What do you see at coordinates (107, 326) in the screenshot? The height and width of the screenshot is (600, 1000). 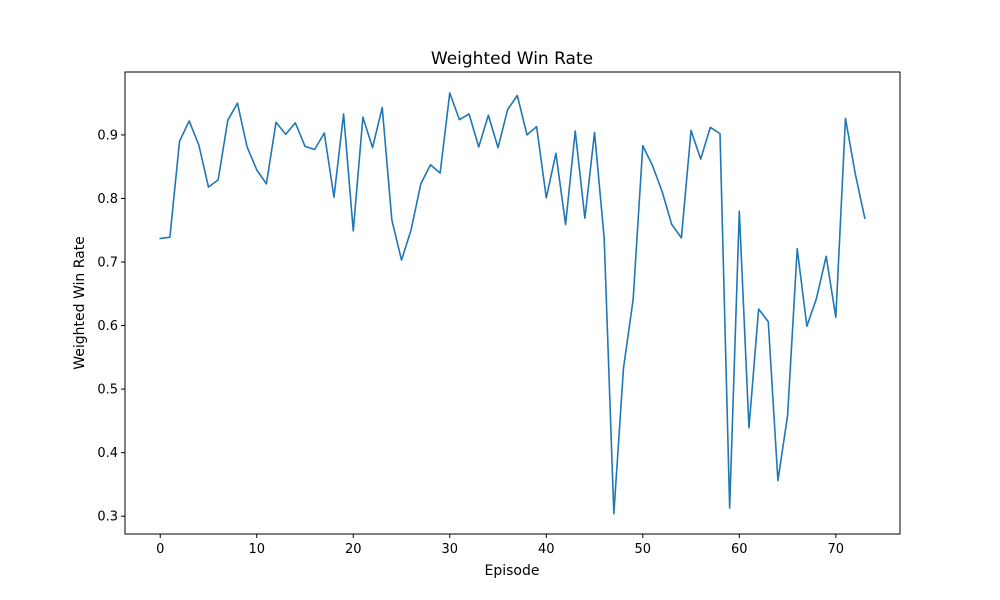 I see `y-tick-label: 0.6` at bounding box center [107, 326].